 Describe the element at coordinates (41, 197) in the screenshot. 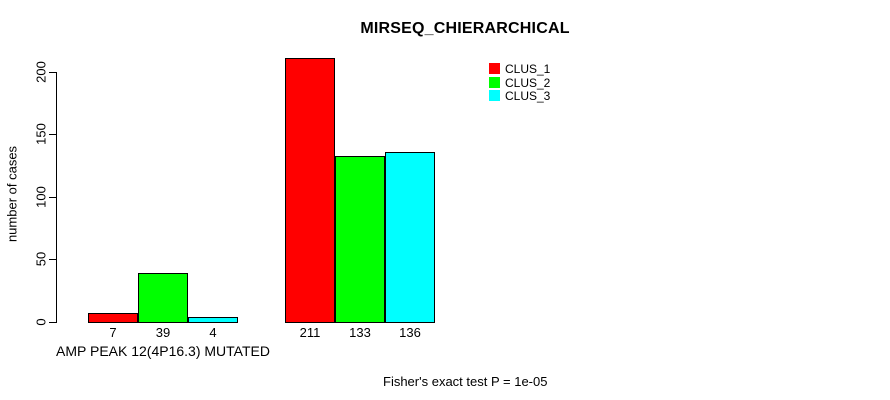

I see `y-tick-label: 100` at that location.